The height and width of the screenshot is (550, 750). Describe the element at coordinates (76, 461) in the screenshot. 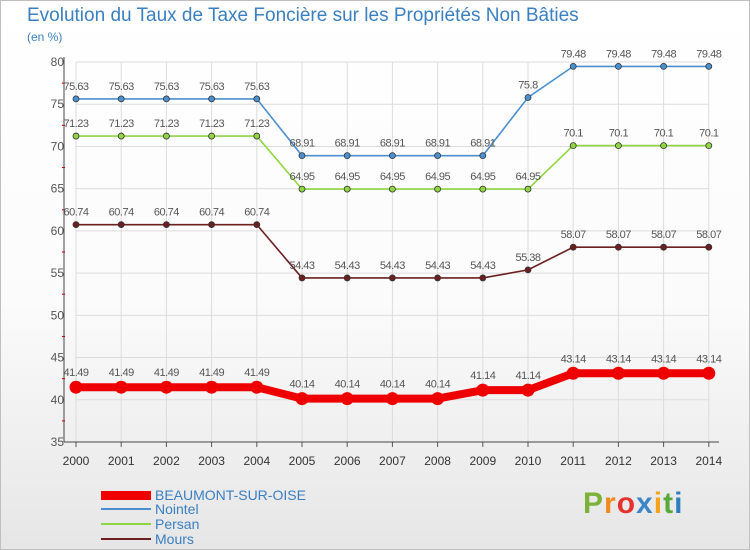

I see `x-tick-label: 2000` at that location.